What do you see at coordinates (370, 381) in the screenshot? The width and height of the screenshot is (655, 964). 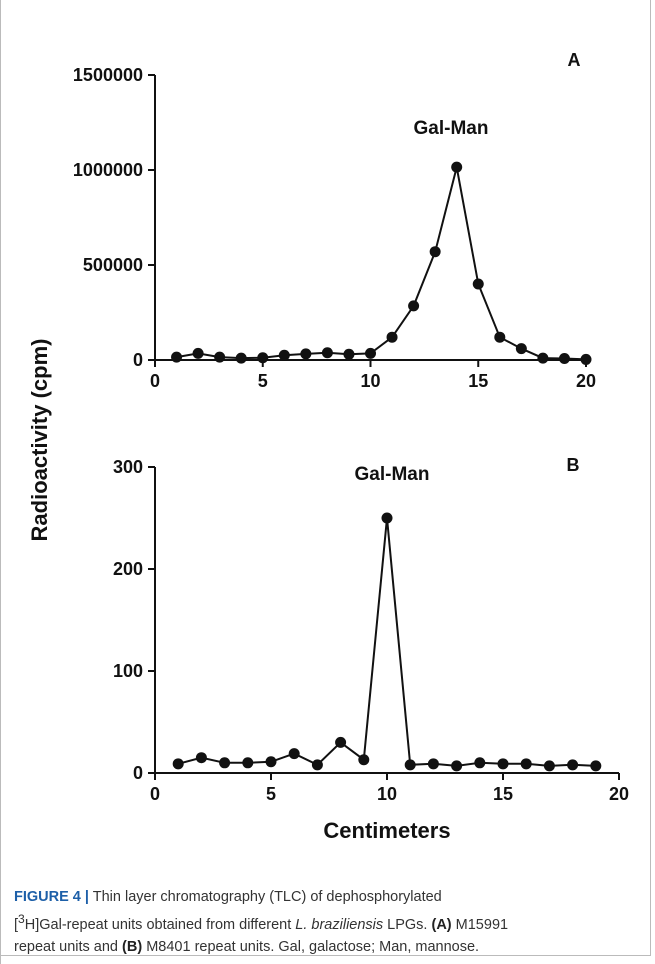 I see `panel-a-x-tick-label: 10` at bounding box center [370, 381].